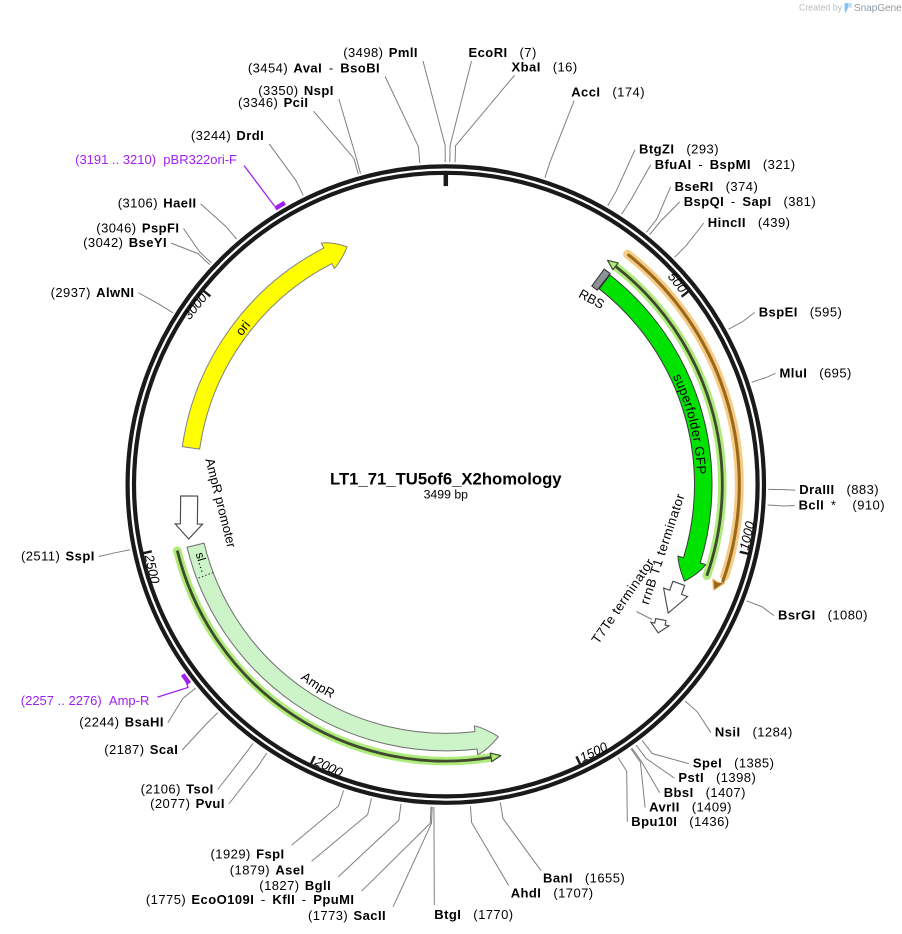  Describe the element at coordinates (250, 899) in the screenshot. I see `svg-text: (1775) EcoO109I - KflI - PpuMI` at that location.